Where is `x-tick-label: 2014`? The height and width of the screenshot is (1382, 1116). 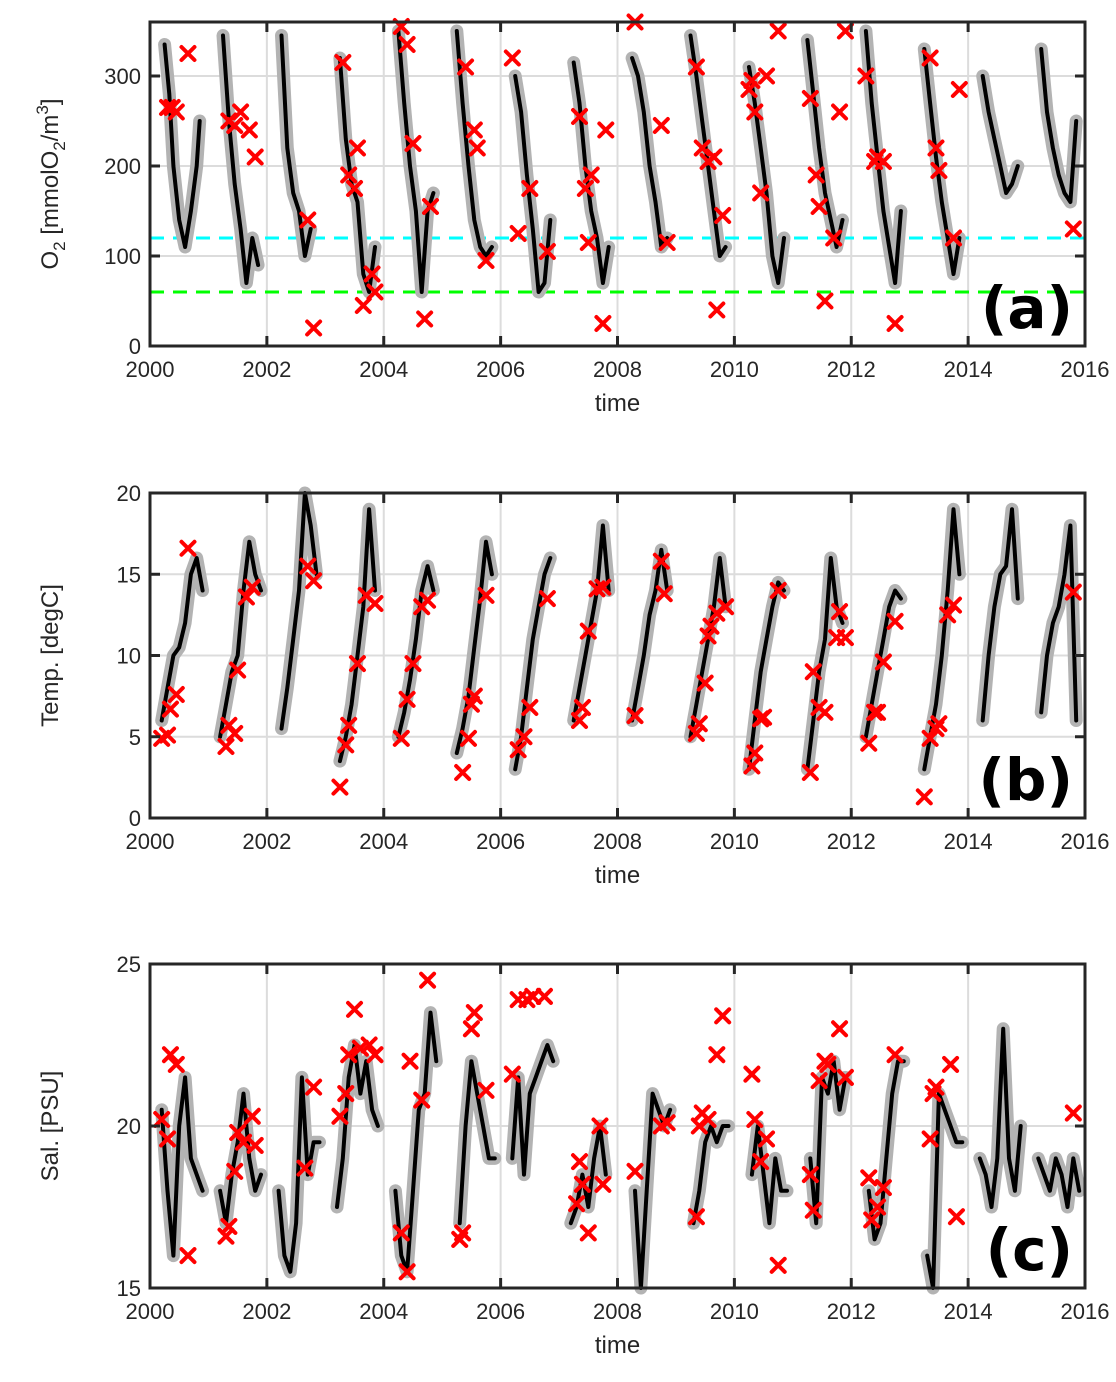
x-tick-label: 2014 is located at coordinates (968, 841).